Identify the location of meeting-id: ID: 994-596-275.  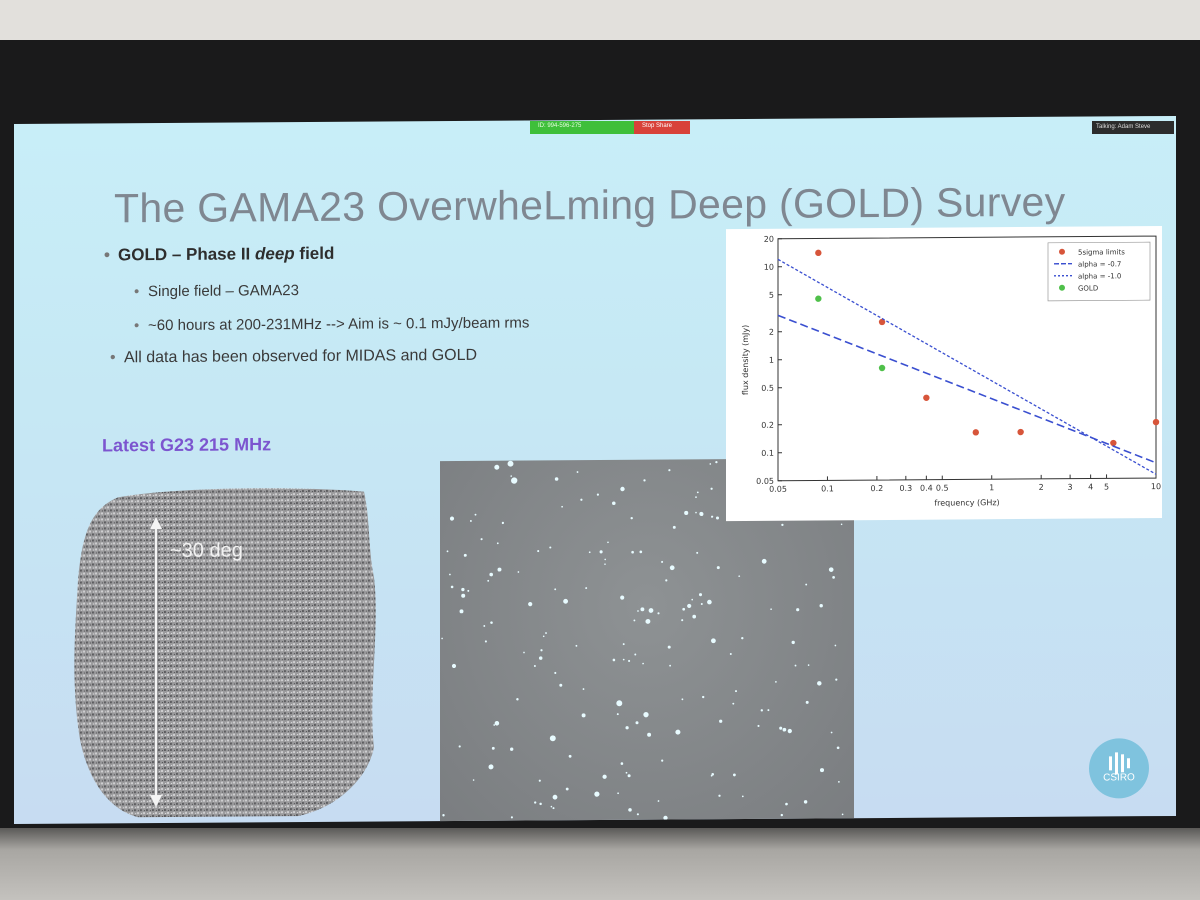
(582, 127).